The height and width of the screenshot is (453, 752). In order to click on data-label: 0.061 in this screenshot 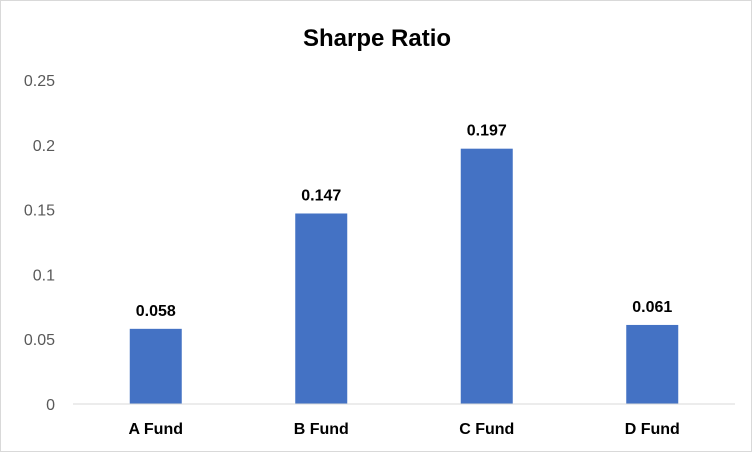, I will do `click(652, 307)`.